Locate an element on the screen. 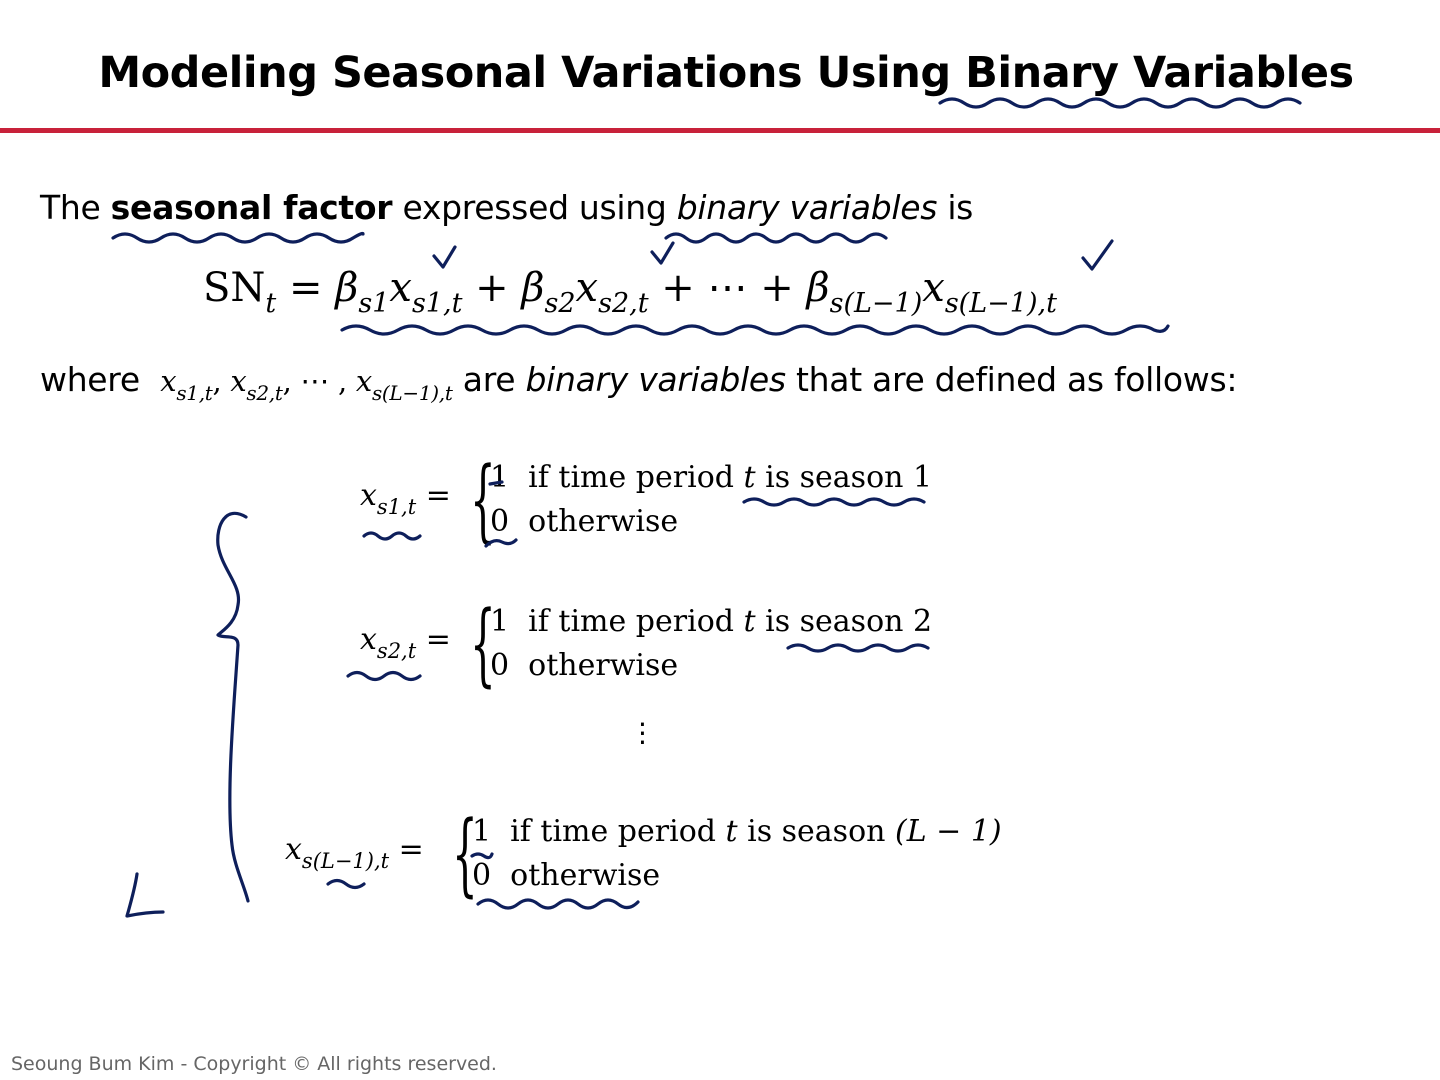 Image resolution: width=1440 pixels, height=1080 pixels. eq-x-1: x is located at coordinates (400, 288).